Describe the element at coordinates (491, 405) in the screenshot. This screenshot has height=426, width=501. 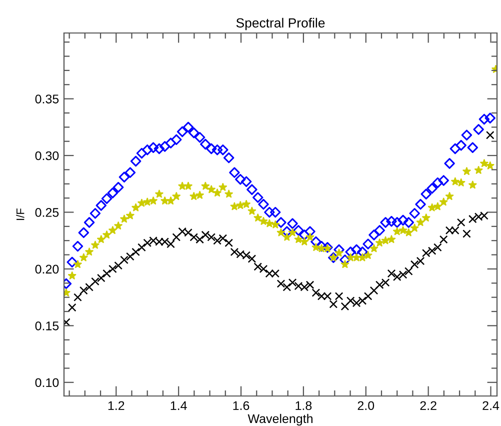
I see `x-tick-label: 2.4` at that location.